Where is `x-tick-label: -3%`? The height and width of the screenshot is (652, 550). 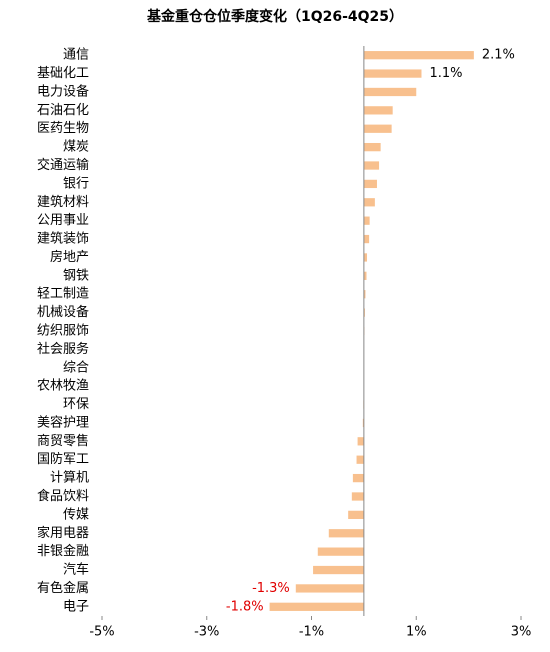
x-tick-label: -3% is located at coordinates (206, 632).